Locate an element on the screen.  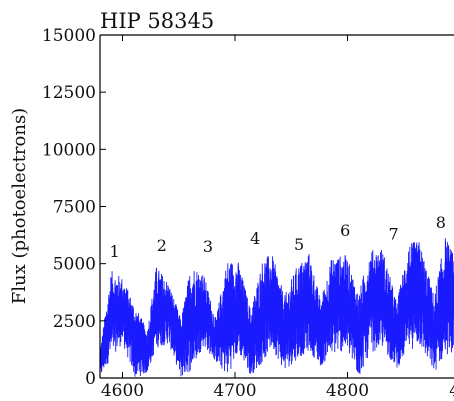
cycle-label: 3 is located at coordinates (208, 246).